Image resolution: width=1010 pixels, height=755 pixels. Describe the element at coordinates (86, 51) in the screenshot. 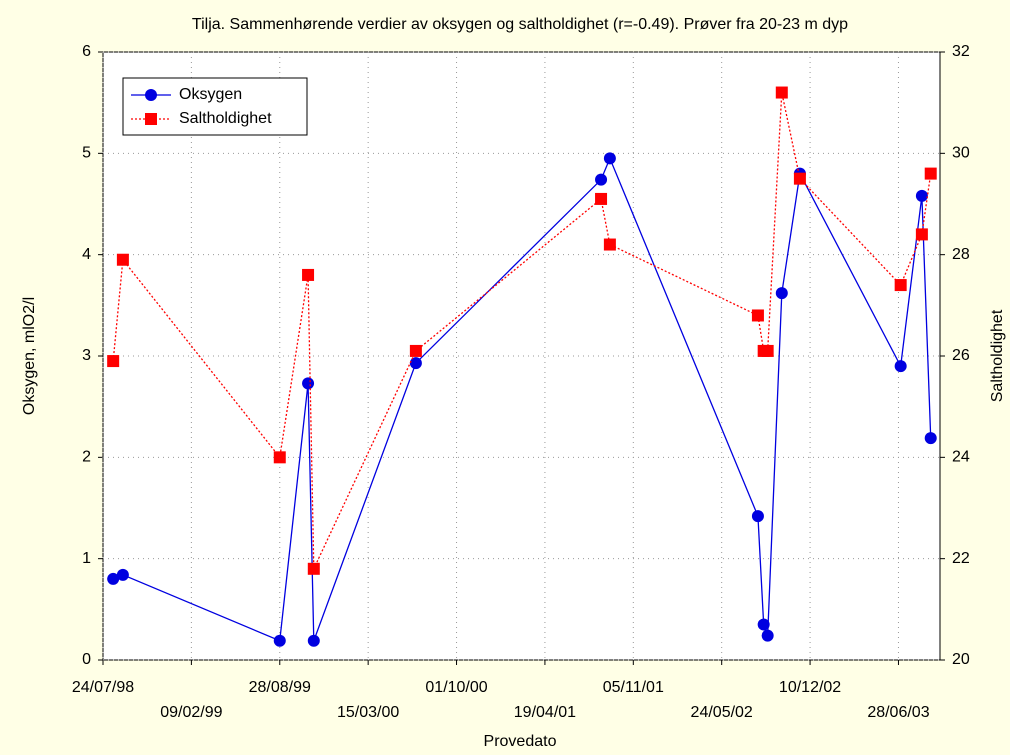

I see `y-tick-label: 6` at that location.